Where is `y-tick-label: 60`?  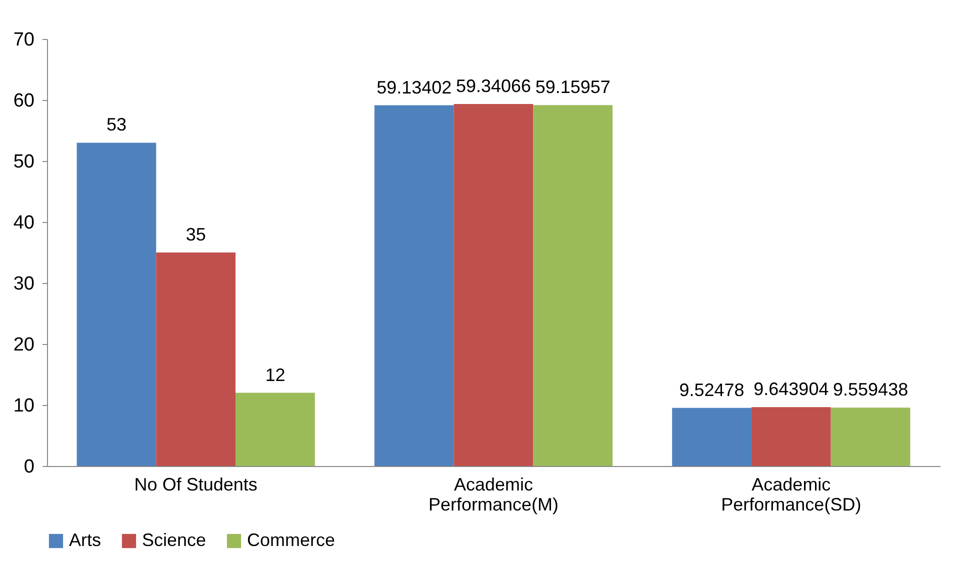
y-tick-label: 60 is located at coordinates (23, 101).